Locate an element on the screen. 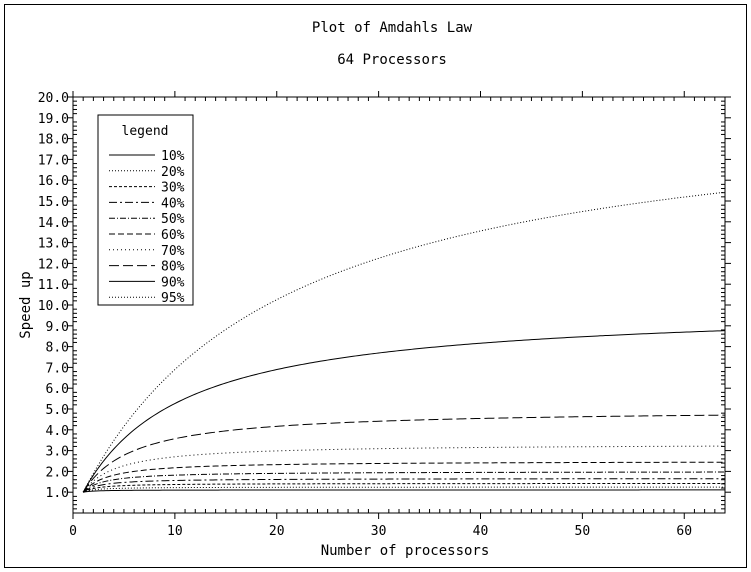 This screenshot has width=751, height=572. y-axis-label: Speed up is located at coordinates (26, 304).